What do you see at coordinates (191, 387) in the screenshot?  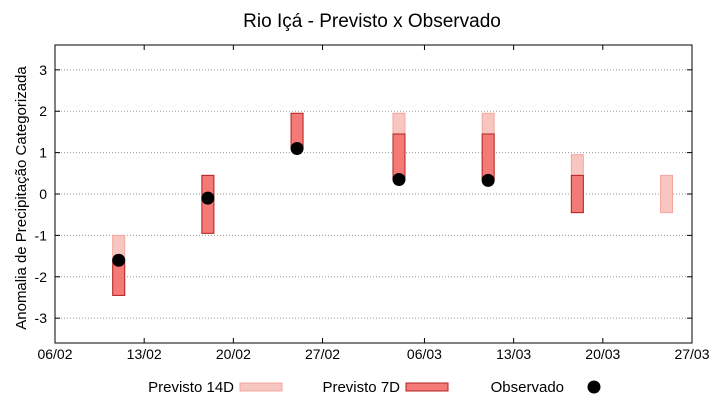 I see `legend-label-previsto-14d: Previsto 14D` at bounding box center [191, 387].